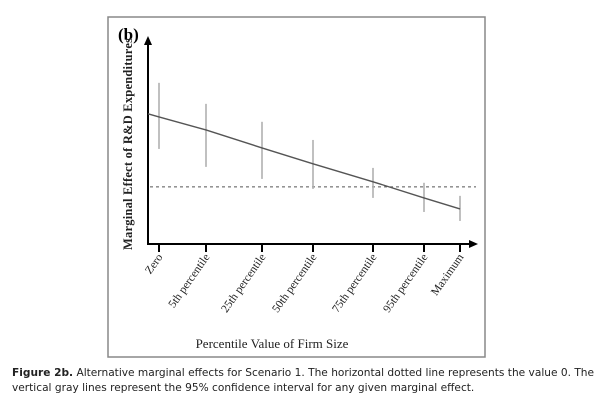  Describe the element at coordinates (405, 283) in the screenshot. I see `x-tick-label: 95th percentile` at that location.